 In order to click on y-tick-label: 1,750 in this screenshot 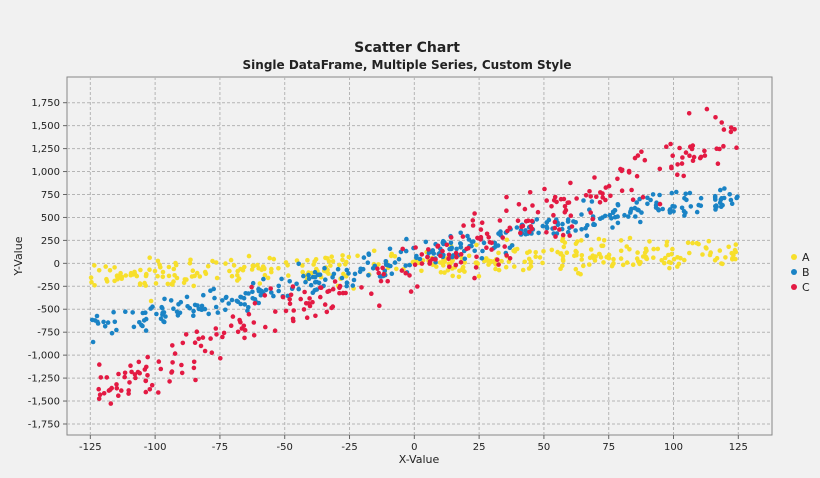, I will do `click(45, 103)`.